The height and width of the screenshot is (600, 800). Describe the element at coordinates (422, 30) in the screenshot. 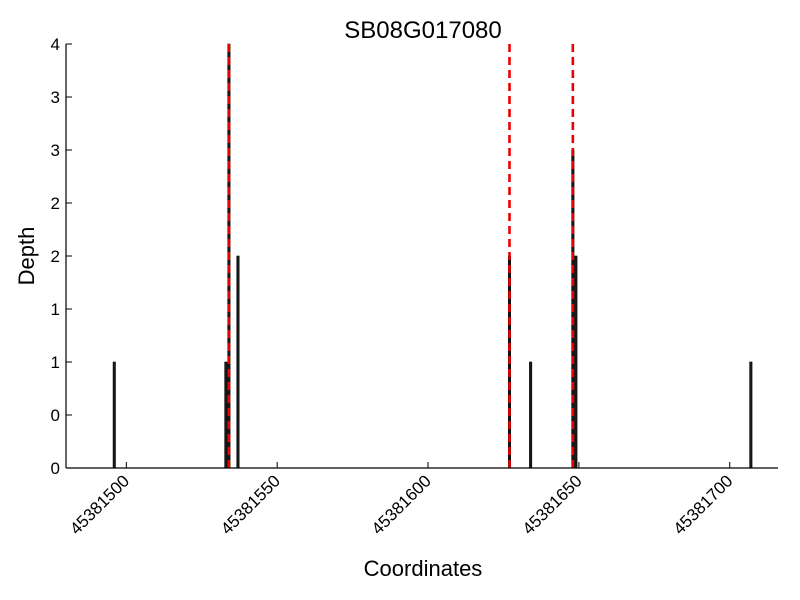

I see `chart-title: SB08G017080` at that location.